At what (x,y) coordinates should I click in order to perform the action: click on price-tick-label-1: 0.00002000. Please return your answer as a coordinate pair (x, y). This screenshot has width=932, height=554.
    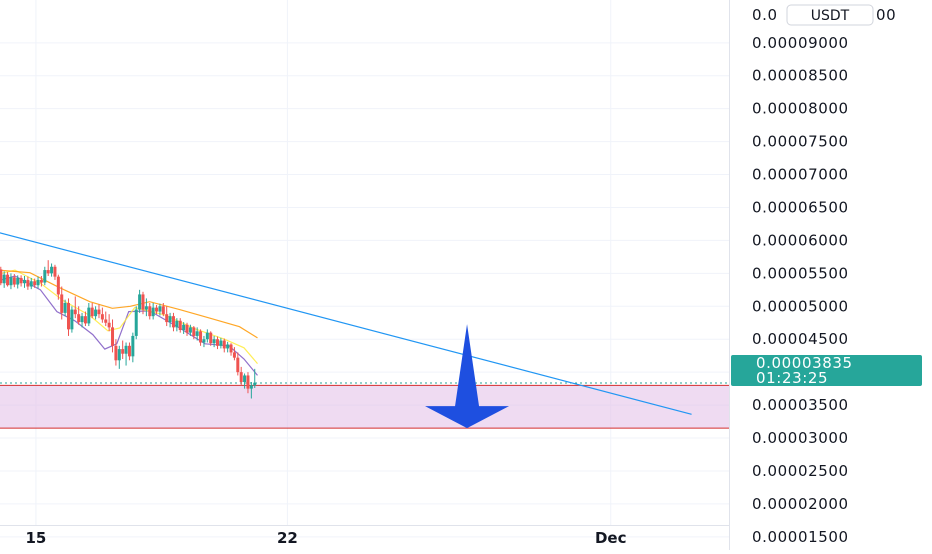
    Looking at the image, I should click on (800, 504).